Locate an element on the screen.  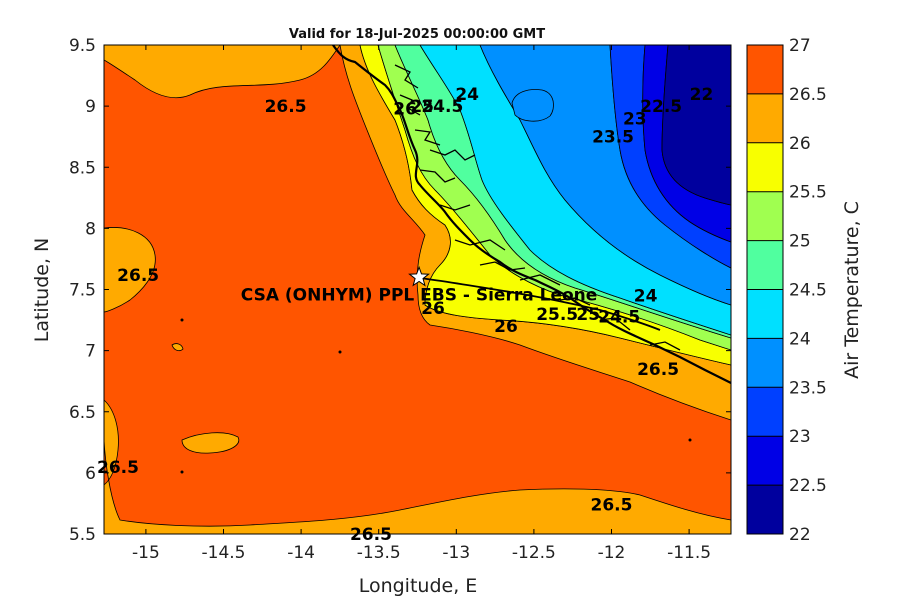
y-tick-label: 7 is located at coordinates (90, 352).